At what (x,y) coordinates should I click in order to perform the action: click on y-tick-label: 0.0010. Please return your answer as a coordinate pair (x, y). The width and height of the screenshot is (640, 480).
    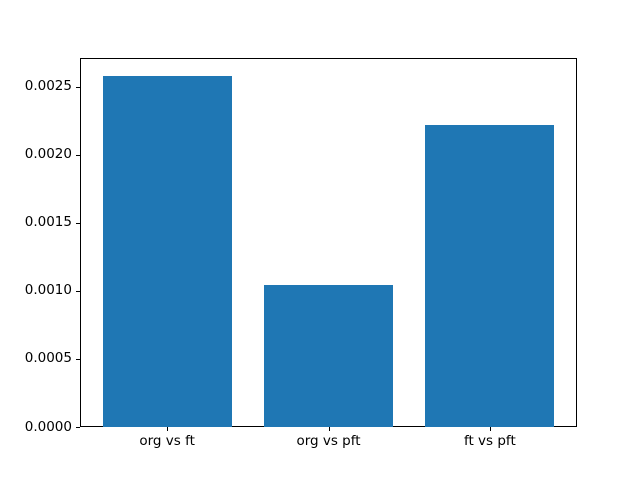
    Looking at the image, I should click on (48, 290).